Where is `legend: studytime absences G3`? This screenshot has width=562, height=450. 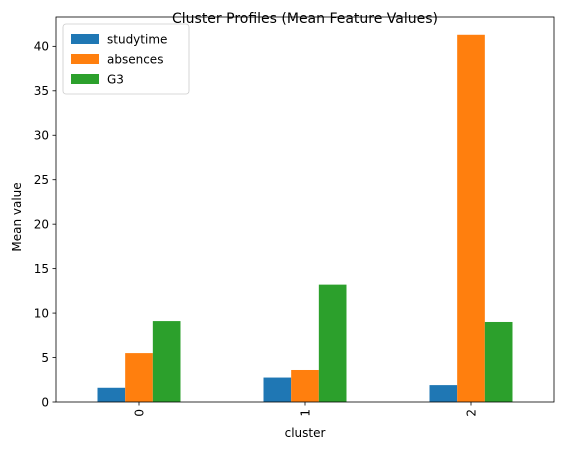
legend: studytime absences G3 is located at coordinates (126, 59).